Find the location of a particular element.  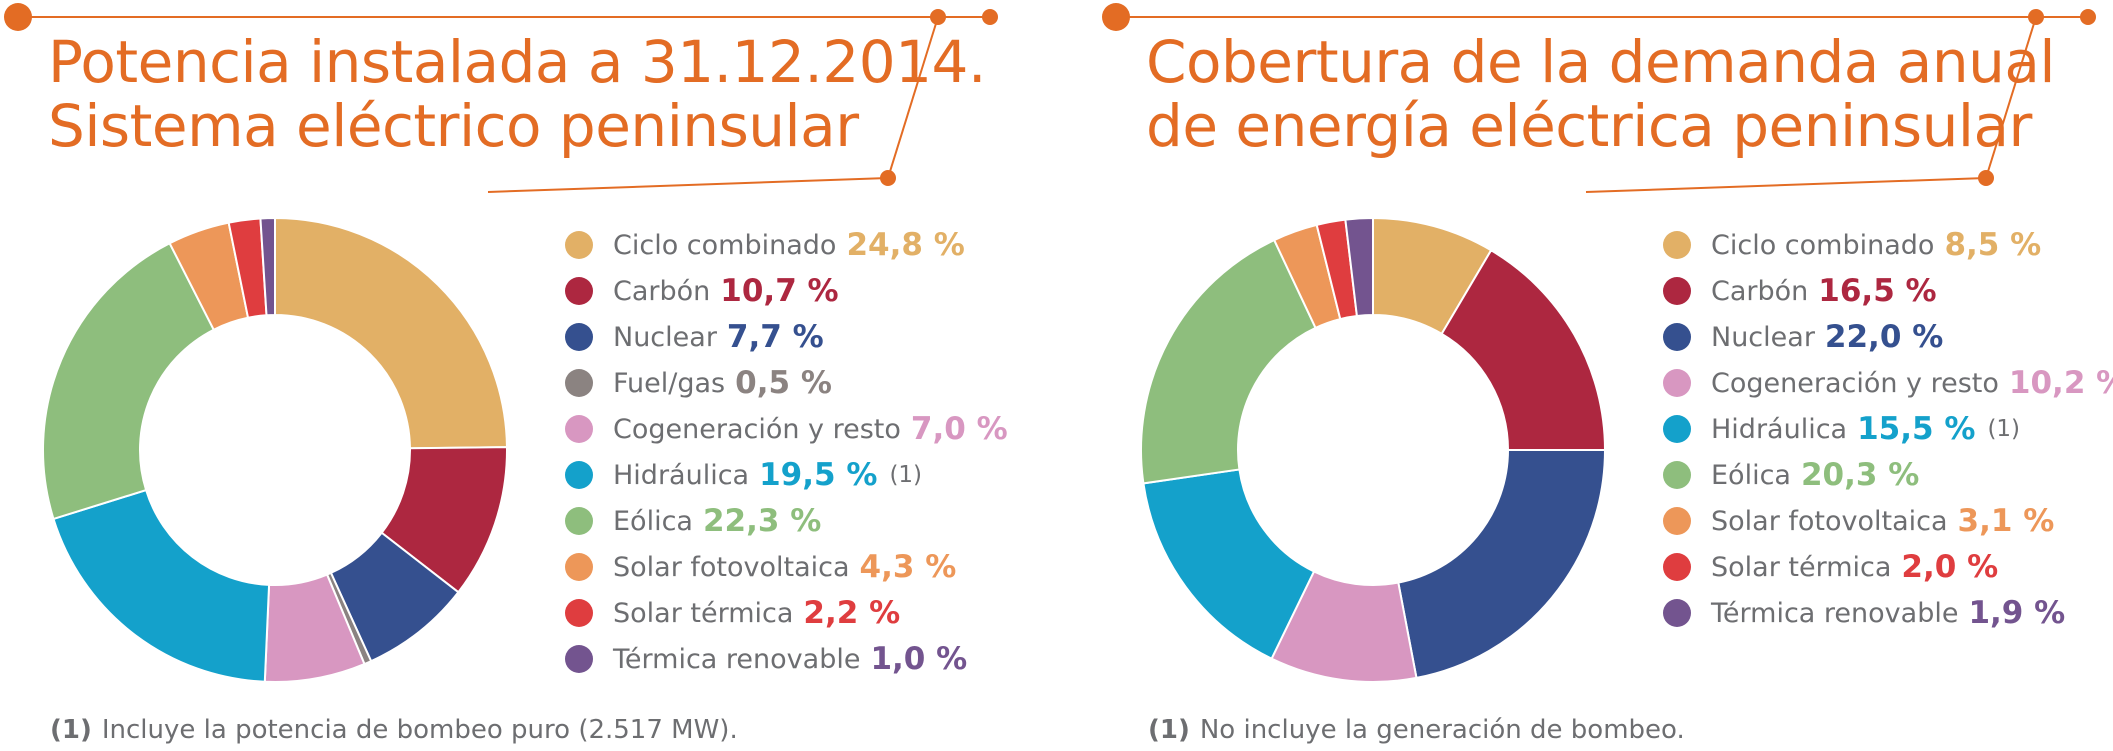

legend-item-solar-fotovoltaica: Solar fotovoltaica 4,3 % is located at coordinates (786, 567).